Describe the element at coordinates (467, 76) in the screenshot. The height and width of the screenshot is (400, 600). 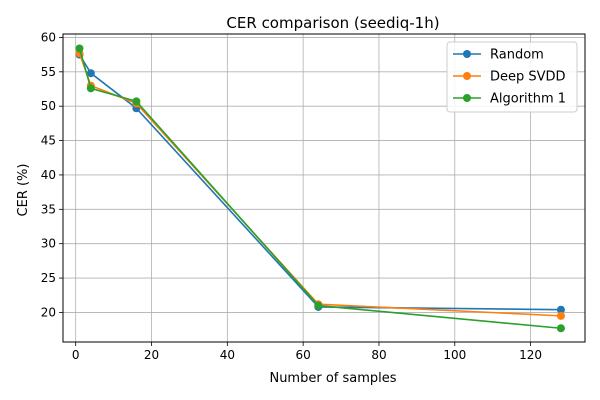
I see `legend-swatch-marker-deep-svdd` at that location.